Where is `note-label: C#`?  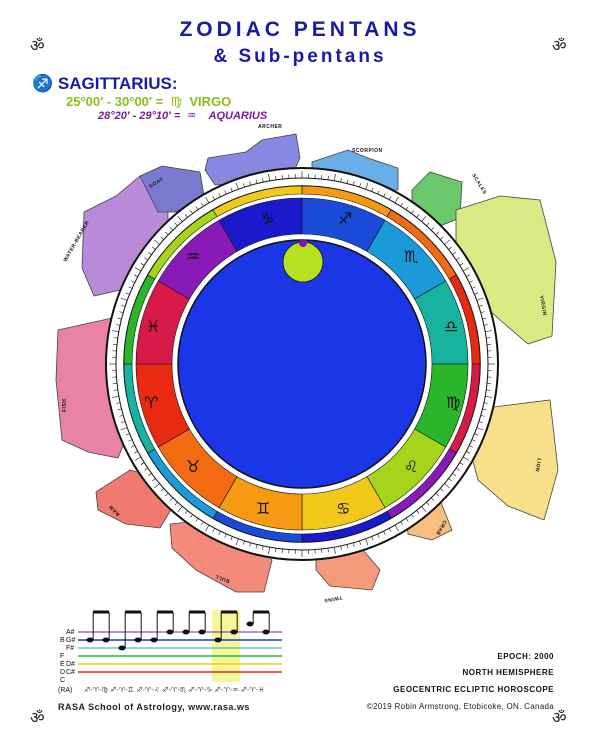
note-label: C# is located at coordinates (70, 672).